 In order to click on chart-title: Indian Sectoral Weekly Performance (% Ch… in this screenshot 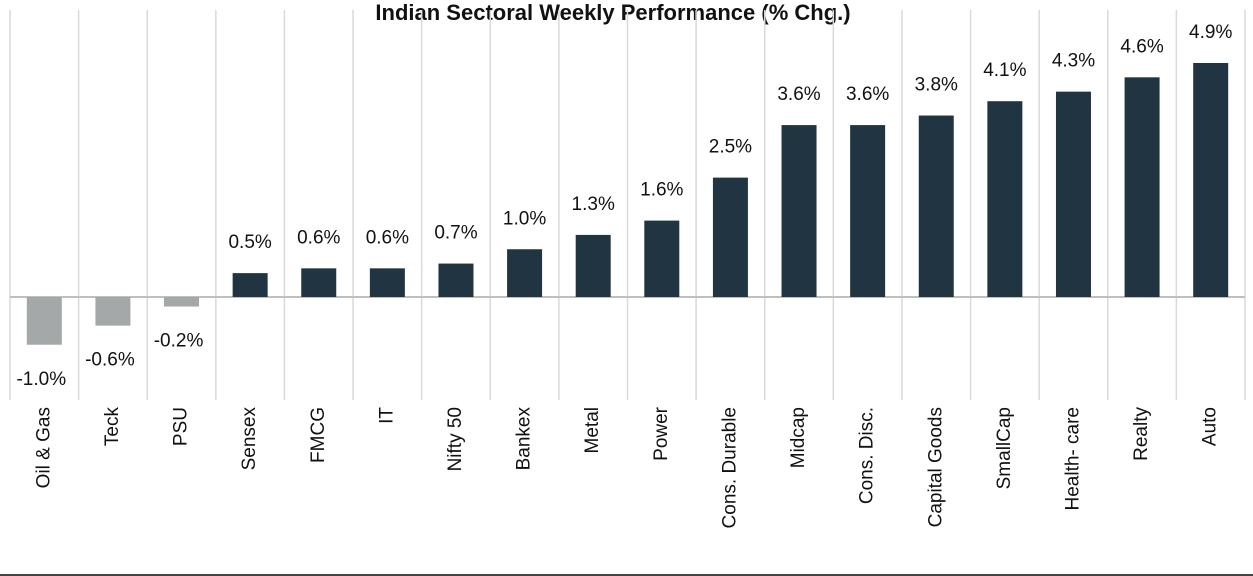, I will do `click(612, 12)`.